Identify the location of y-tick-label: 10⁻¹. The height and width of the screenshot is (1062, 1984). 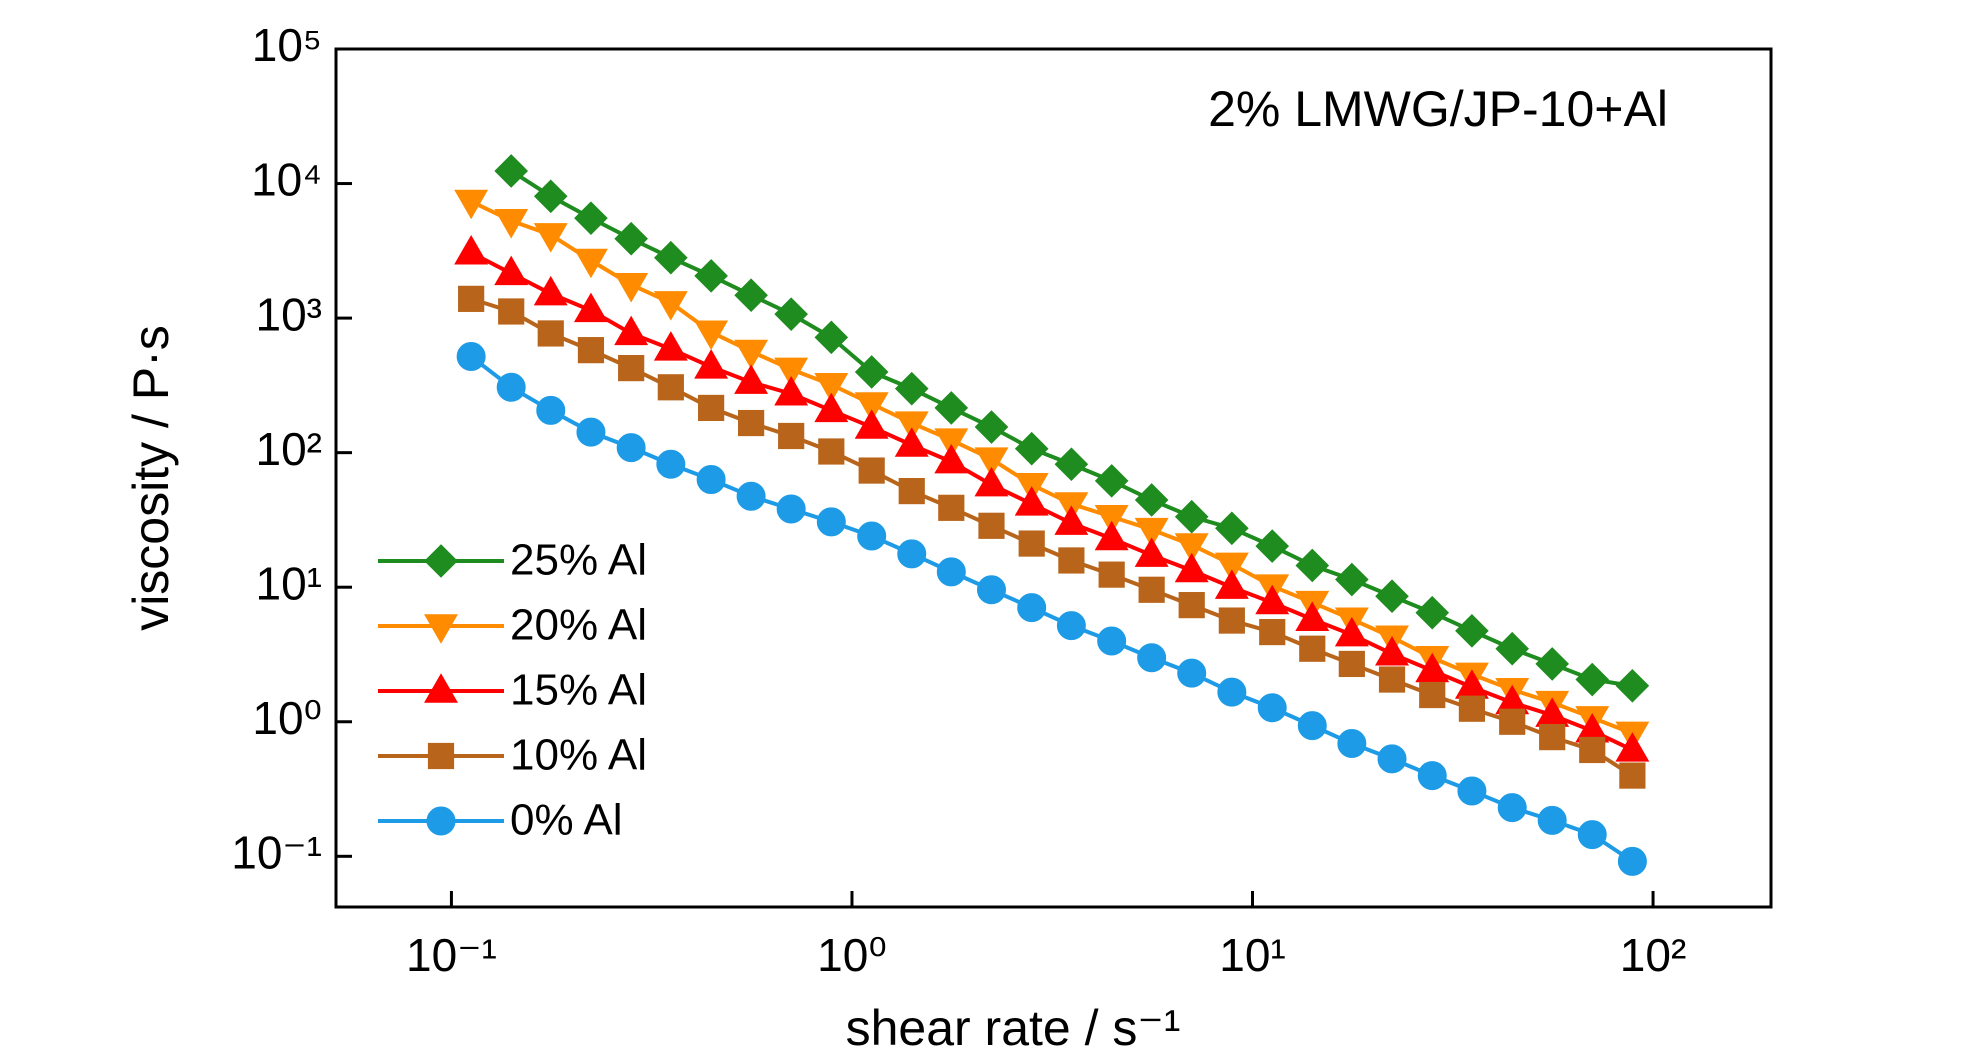
(276, 852).